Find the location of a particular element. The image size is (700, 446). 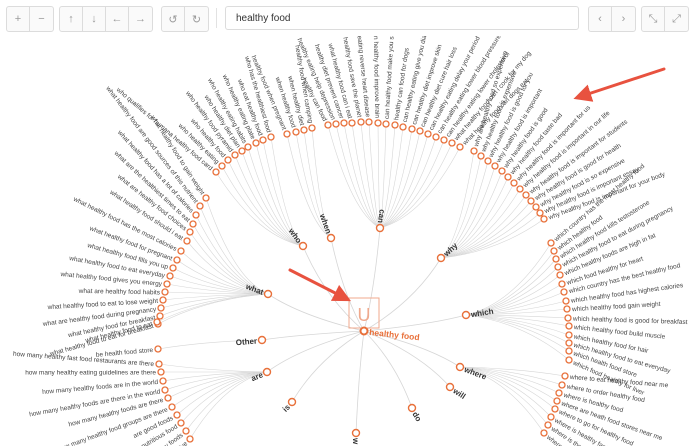

search-input is located at coordinates (402, 18).